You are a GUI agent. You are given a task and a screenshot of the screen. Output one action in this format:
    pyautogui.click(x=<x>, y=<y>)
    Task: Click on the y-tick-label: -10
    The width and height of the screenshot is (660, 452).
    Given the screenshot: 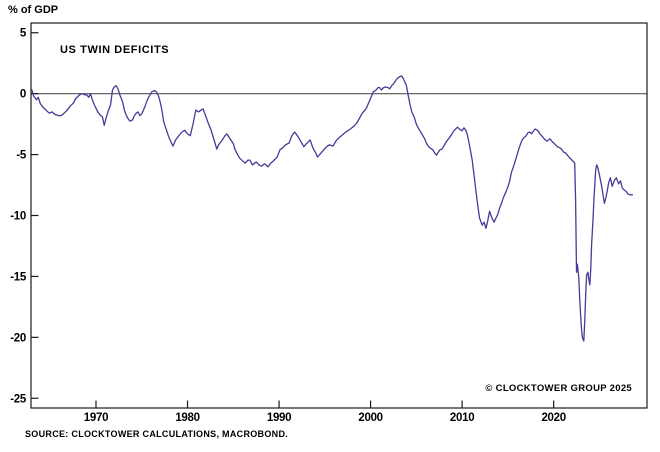 What is the action you would take?
    pyautogui.click(x=18, y=217)
    